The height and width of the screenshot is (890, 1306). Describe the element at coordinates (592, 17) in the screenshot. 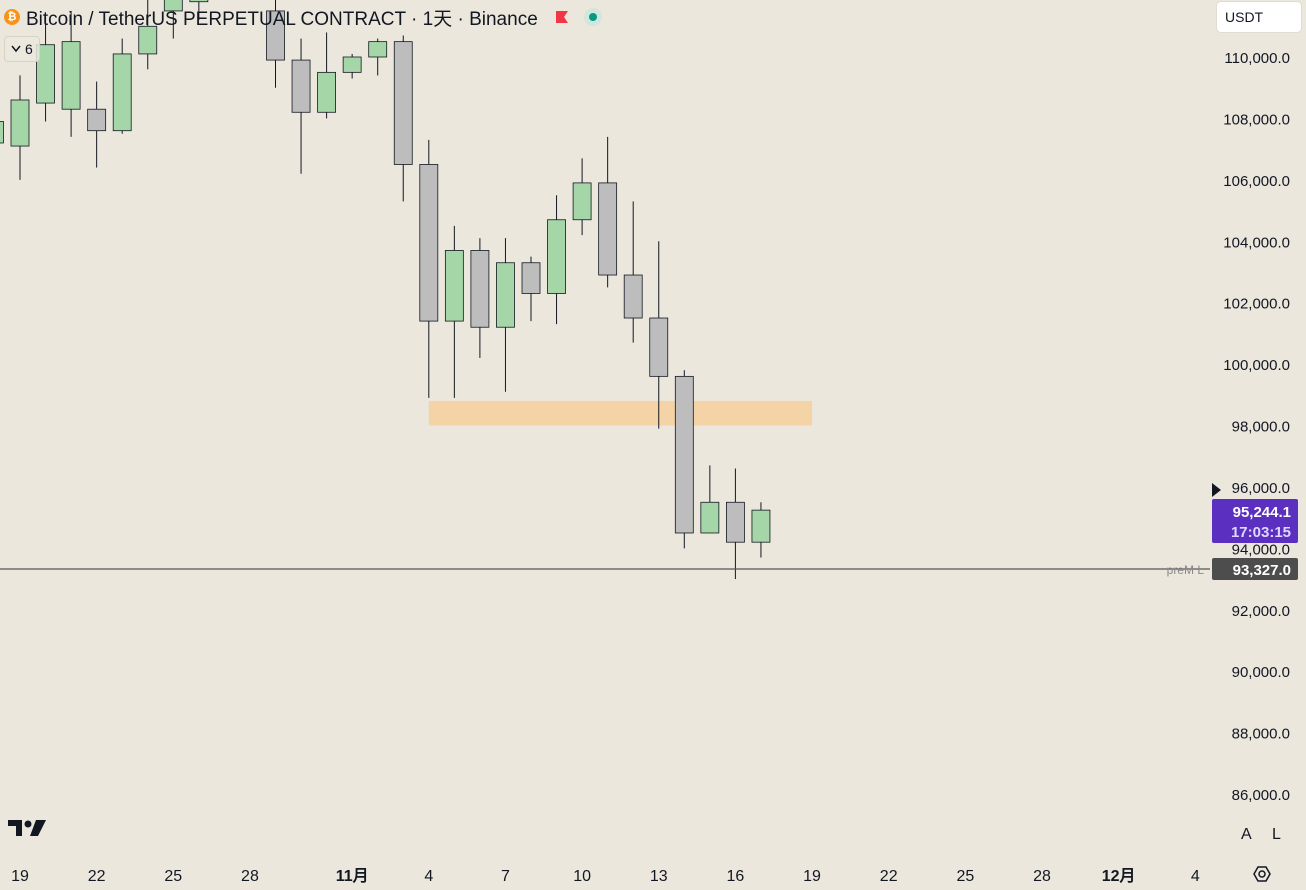

I see `market-status-icon` at that location.